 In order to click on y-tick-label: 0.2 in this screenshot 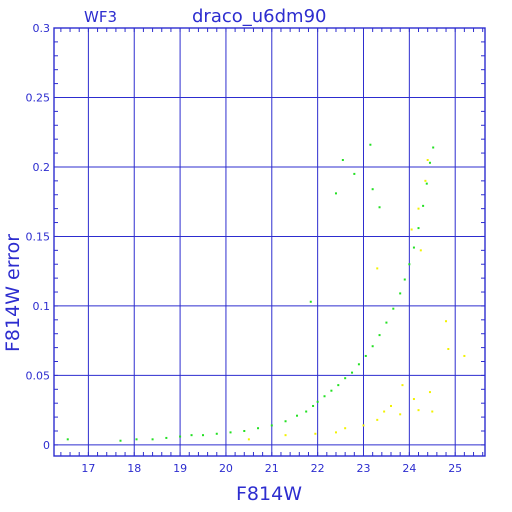, I will do `click(42, 167)`.